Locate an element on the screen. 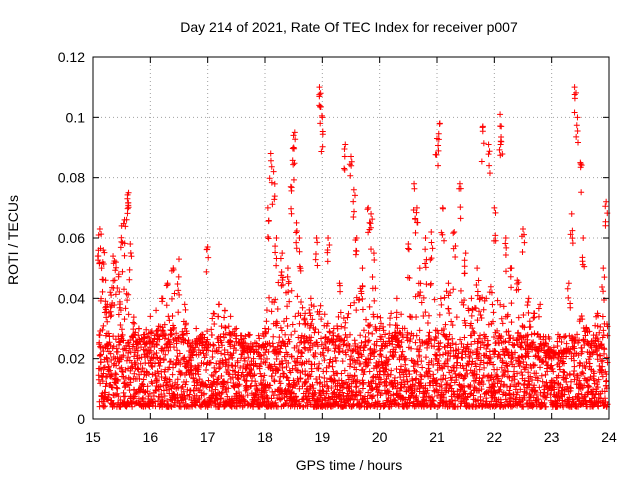  y-tick-label: 0.02 is located at coordinates (71, 359).